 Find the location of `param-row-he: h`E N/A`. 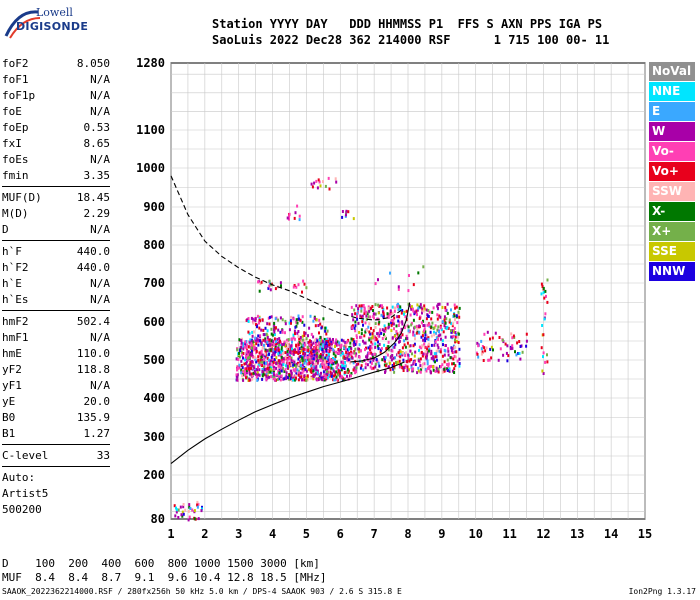

param-row-he: h`E N/A is located at coordinates (56, 284).